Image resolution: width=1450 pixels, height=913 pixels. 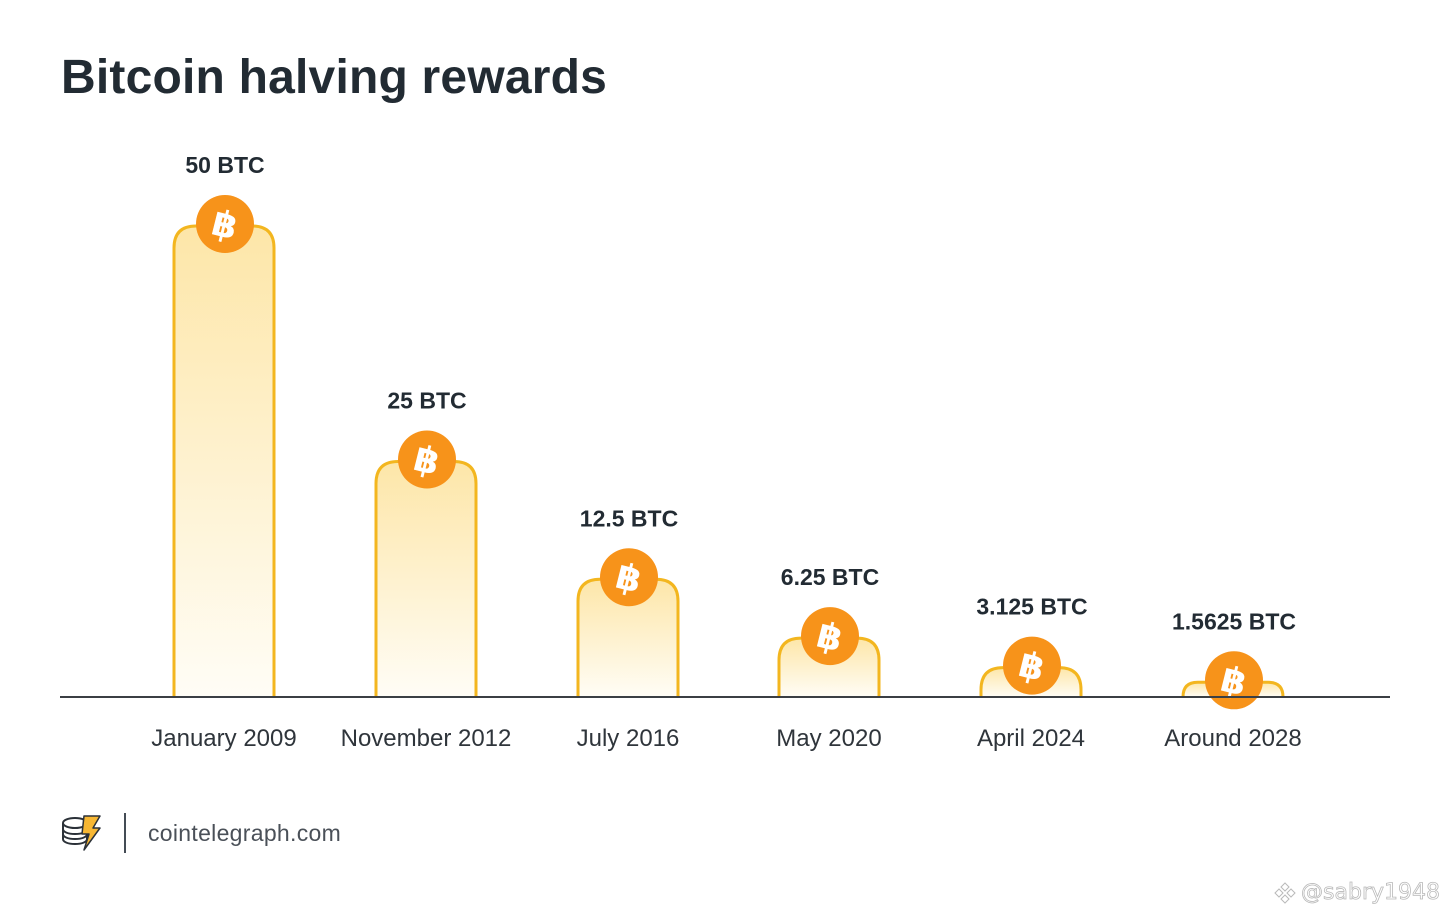 What do you see at coordinates (1232, 738) in the screenshot?
I see `category-label-5: Around 2028` at bounding box center [1232, 738].